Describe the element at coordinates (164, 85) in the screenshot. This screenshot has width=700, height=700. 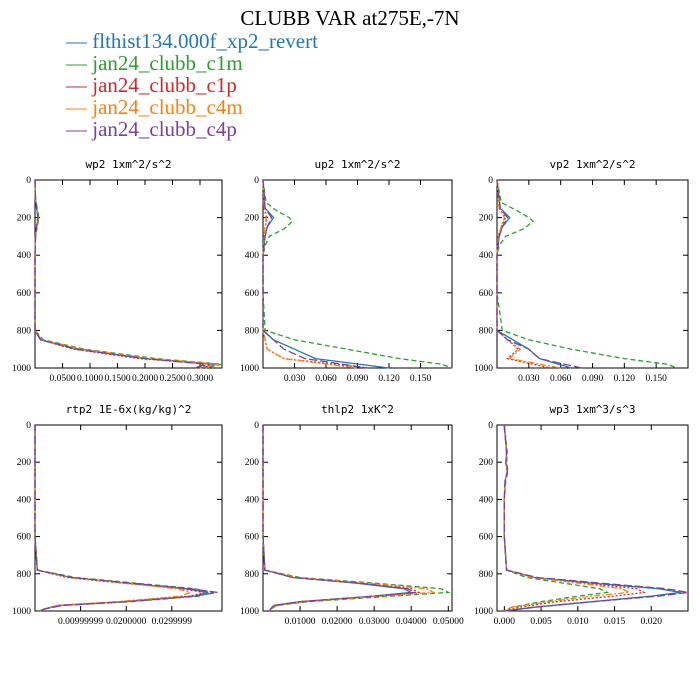
I see `legend-label: jan24_clubb_c1p` at that location.